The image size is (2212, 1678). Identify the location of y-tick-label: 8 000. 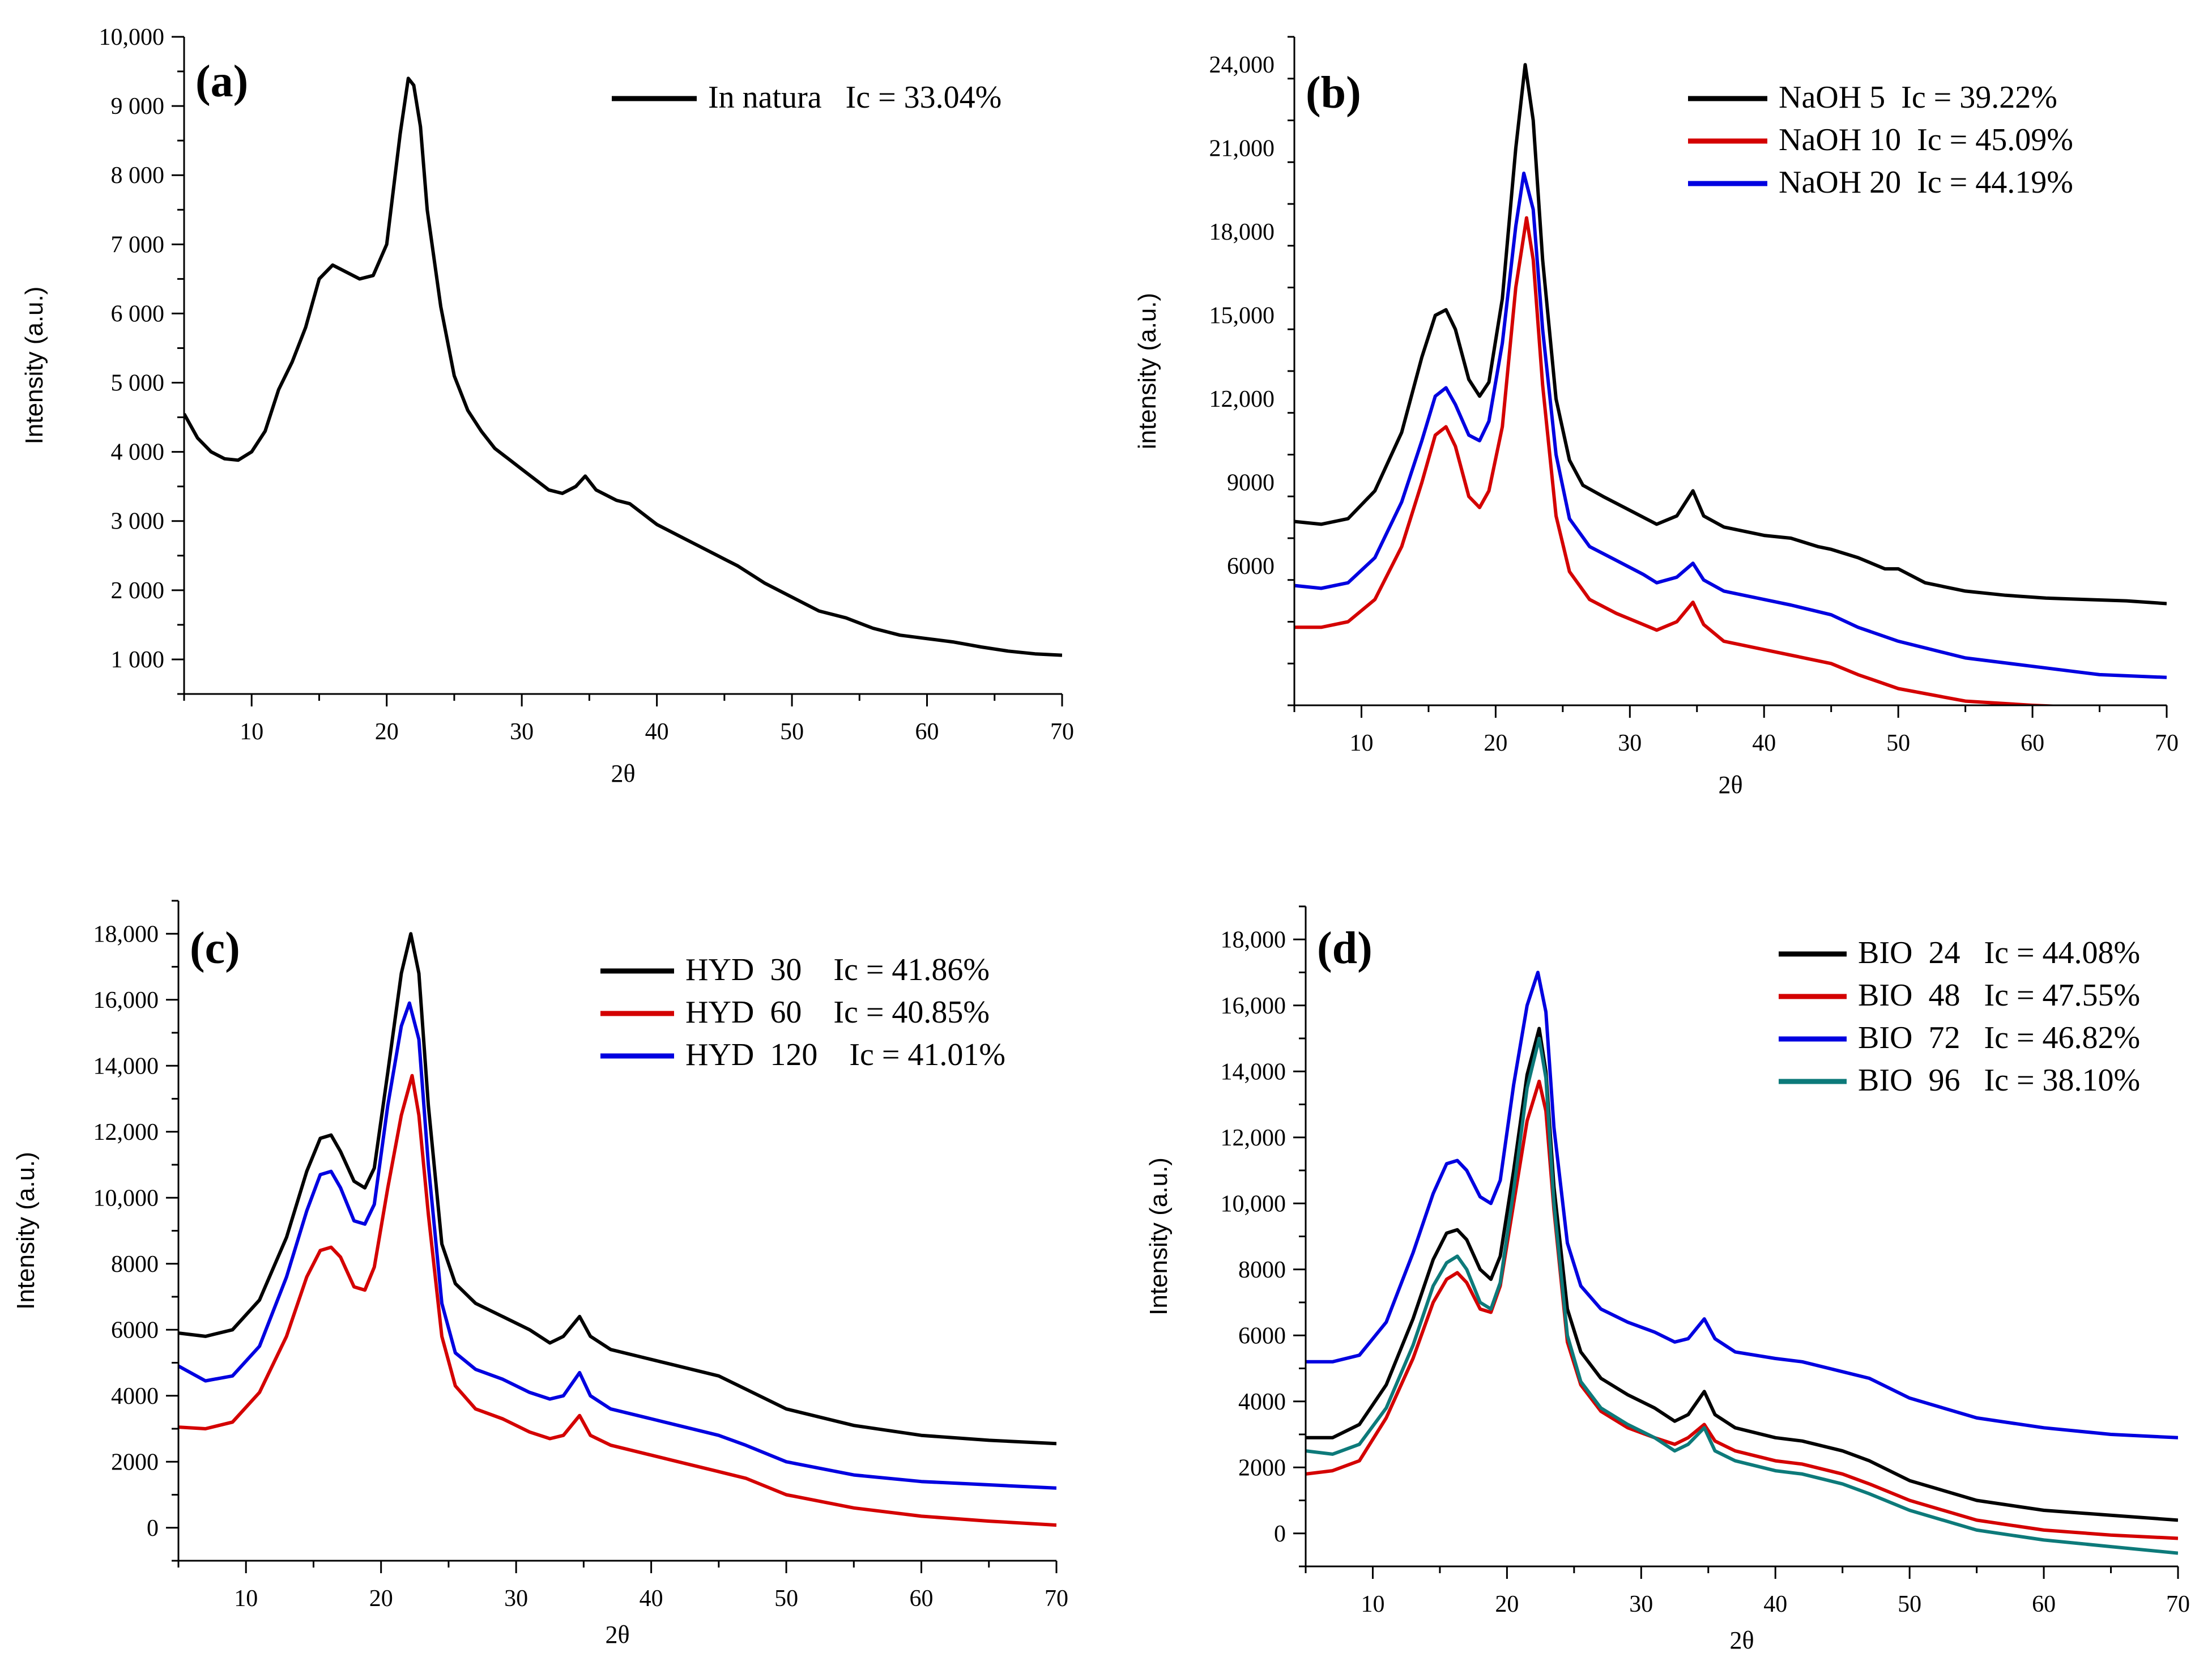
(138, 176).